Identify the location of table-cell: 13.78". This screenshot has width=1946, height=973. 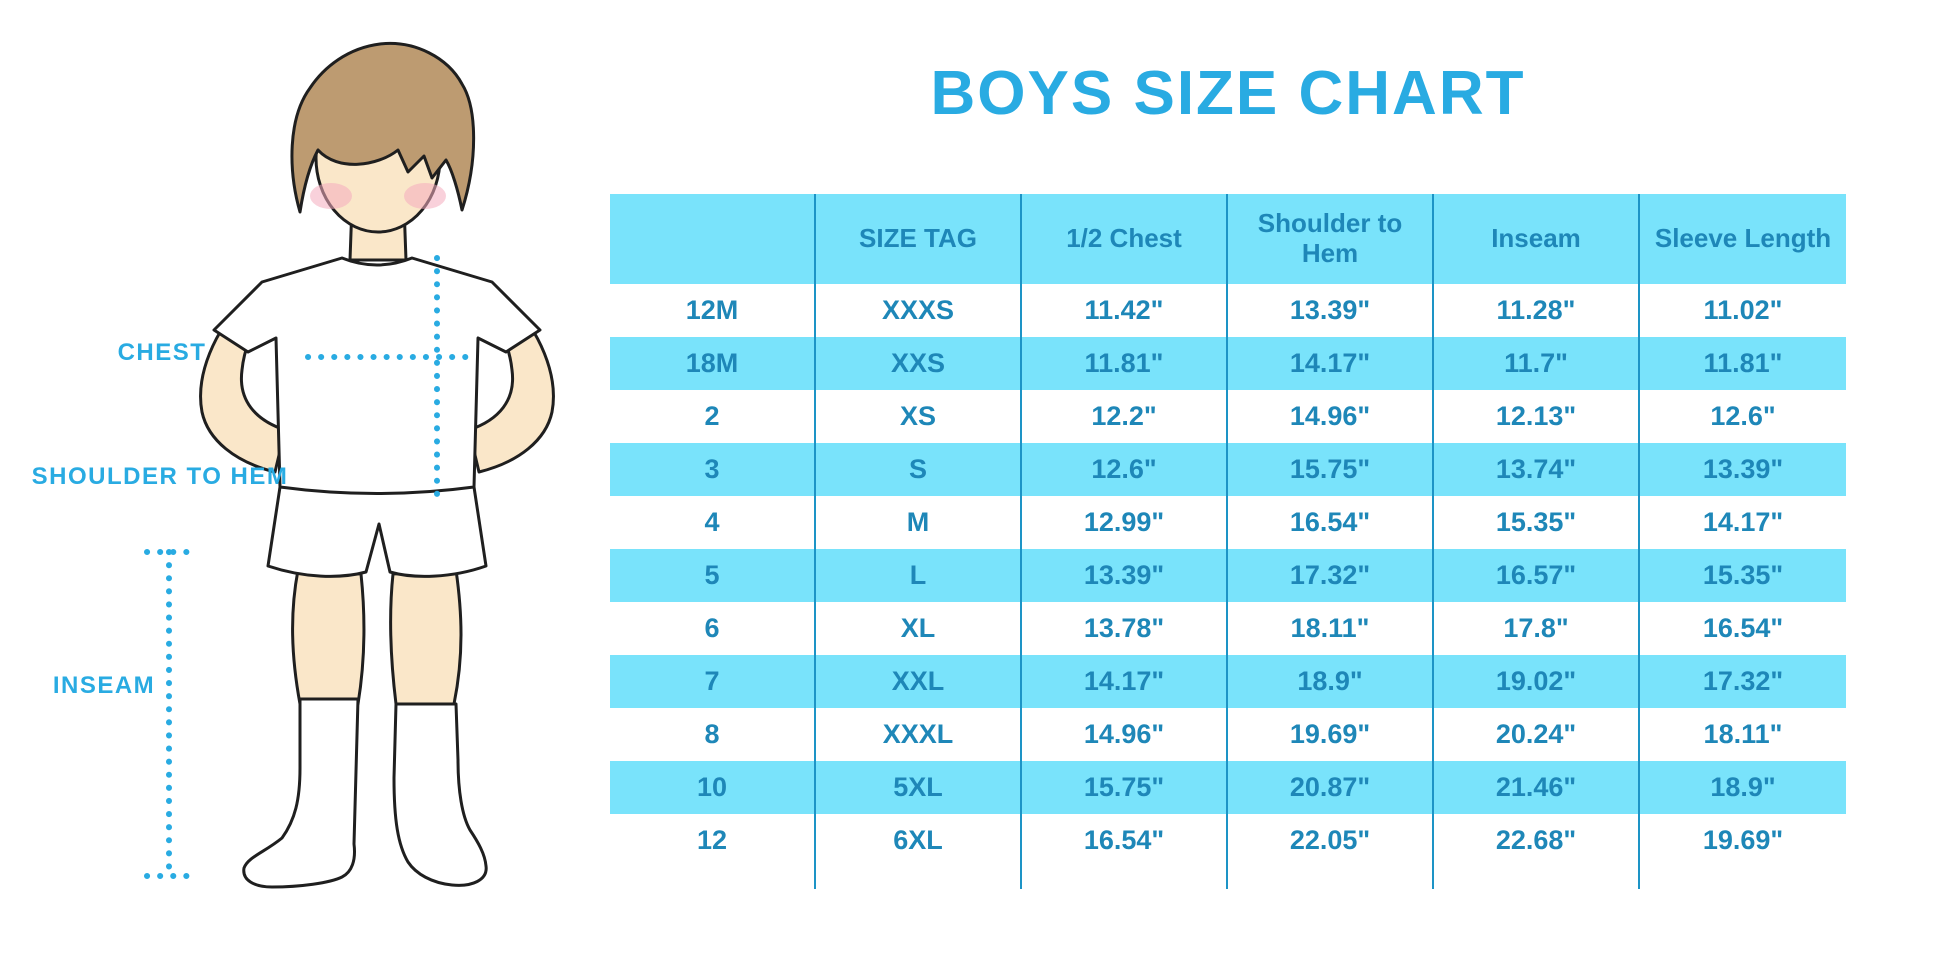
(1125, 628).